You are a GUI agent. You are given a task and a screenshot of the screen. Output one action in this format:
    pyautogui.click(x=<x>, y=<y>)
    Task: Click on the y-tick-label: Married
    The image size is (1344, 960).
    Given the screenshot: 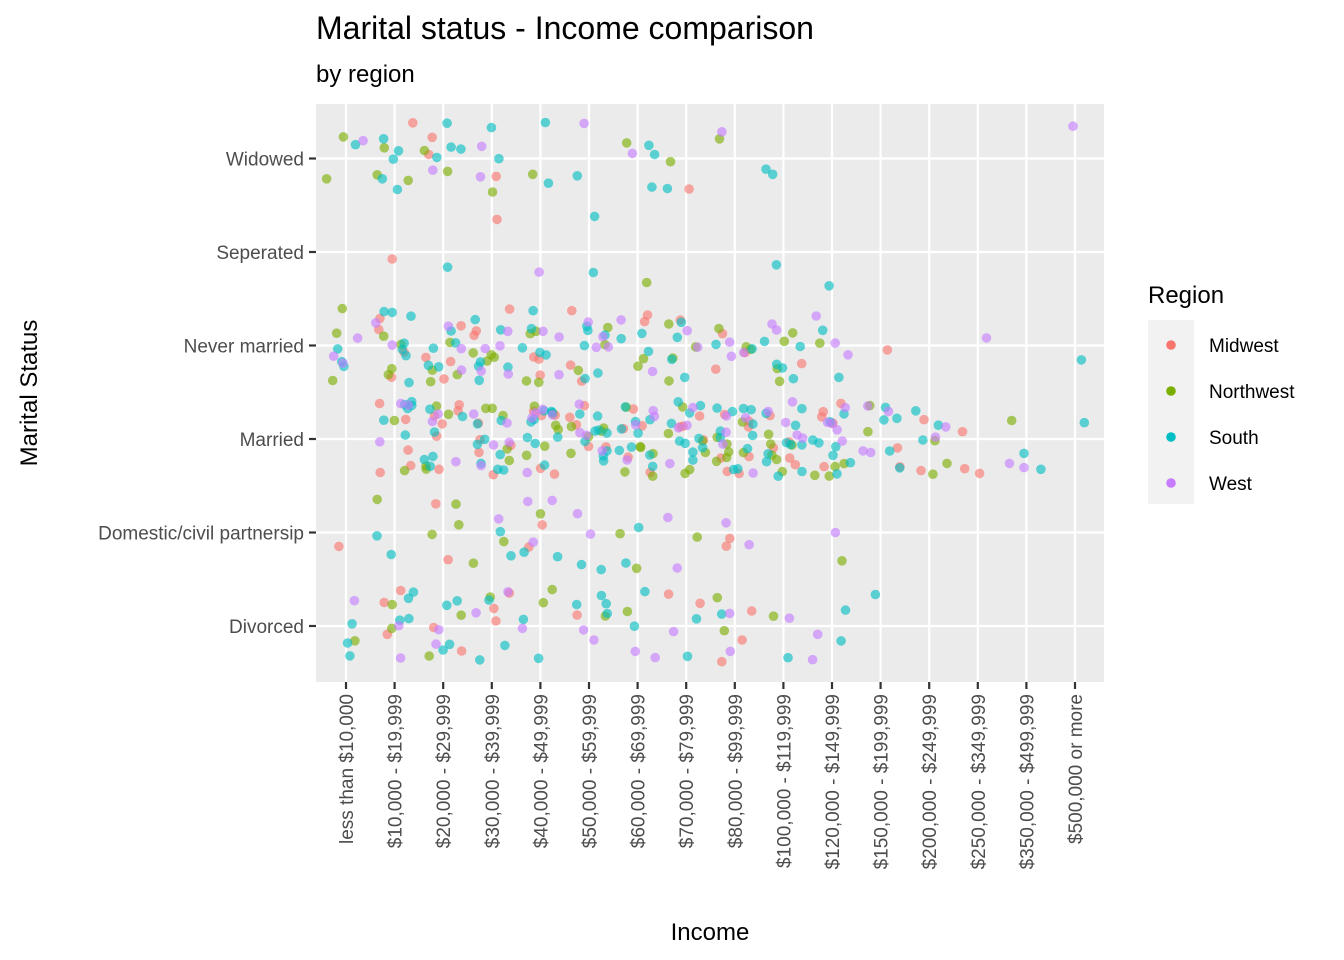 What is the action you would take?
    pyautogui.click(x=272, y=440)
    